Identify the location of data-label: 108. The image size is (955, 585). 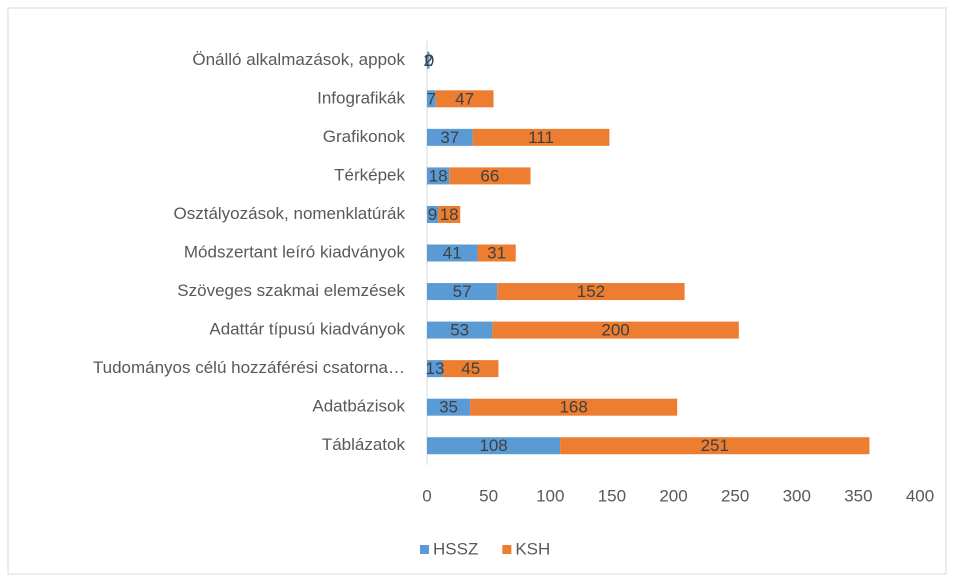
(493, 445).